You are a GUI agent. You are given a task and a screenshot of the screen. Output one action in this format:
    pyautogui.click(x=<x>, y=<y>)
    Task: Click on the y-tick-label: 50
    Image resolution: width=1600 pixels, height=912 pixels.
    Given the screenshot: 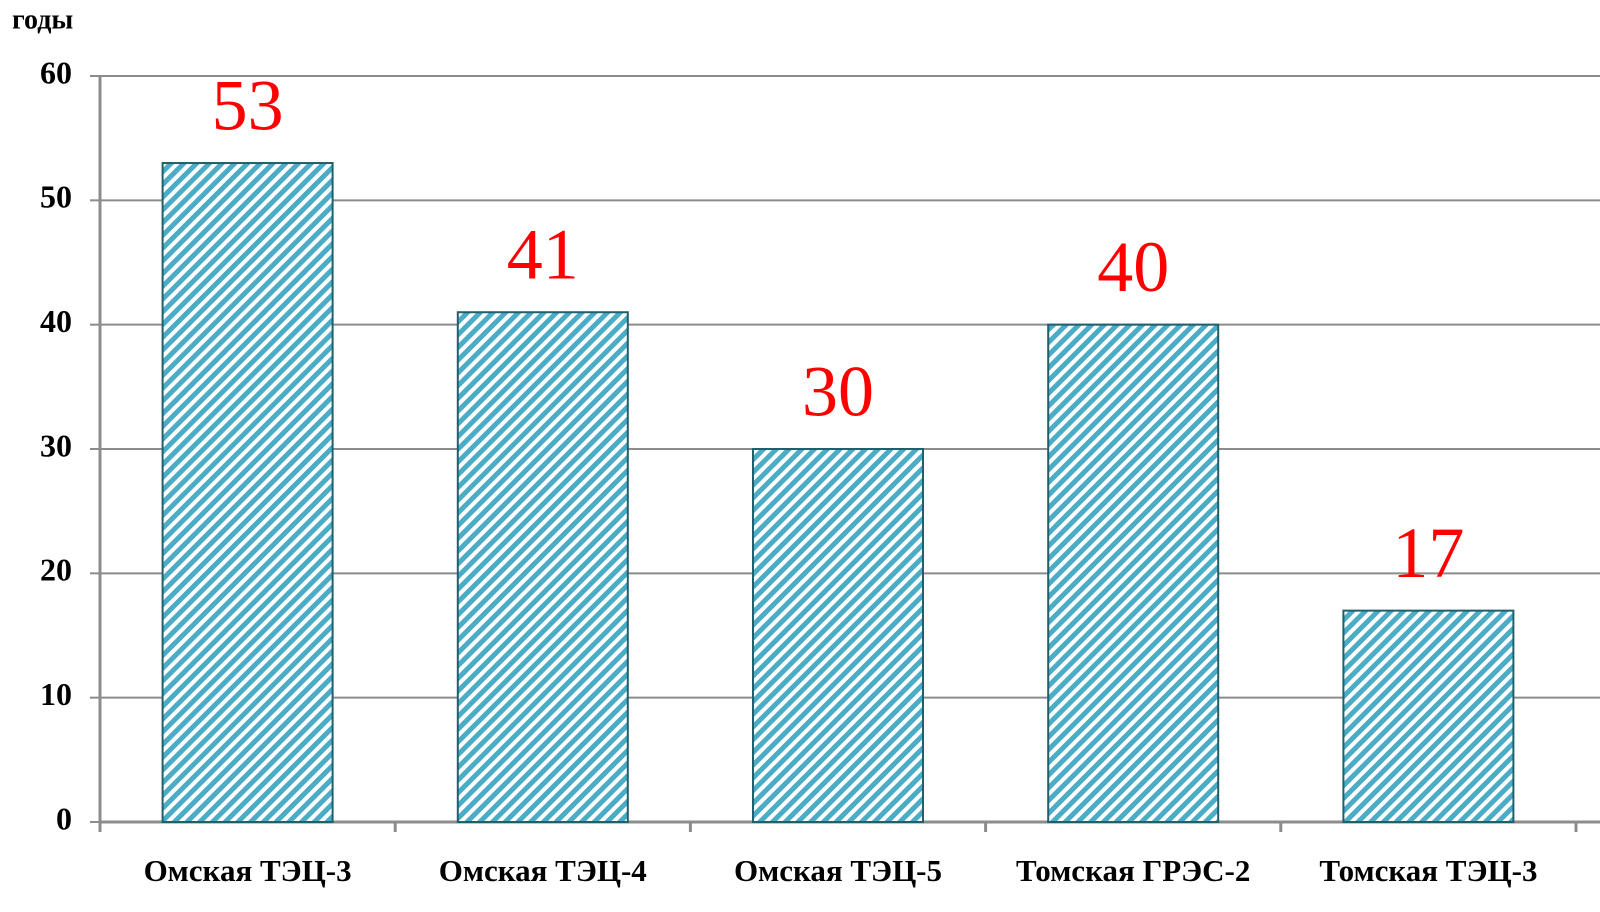 What is the action you would take?
    pyautogui.click(x=56, y=197)
    